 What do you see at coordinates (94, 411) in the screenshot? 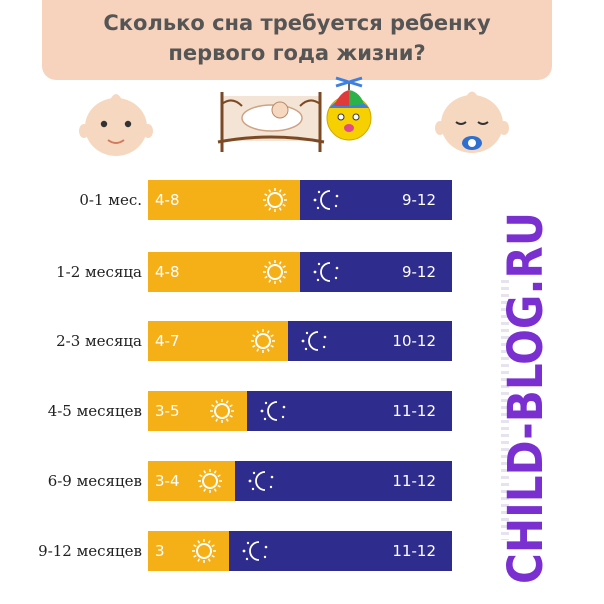
I see `row-label-3: 4-5 месяцев` at bounding box center [94, 411].